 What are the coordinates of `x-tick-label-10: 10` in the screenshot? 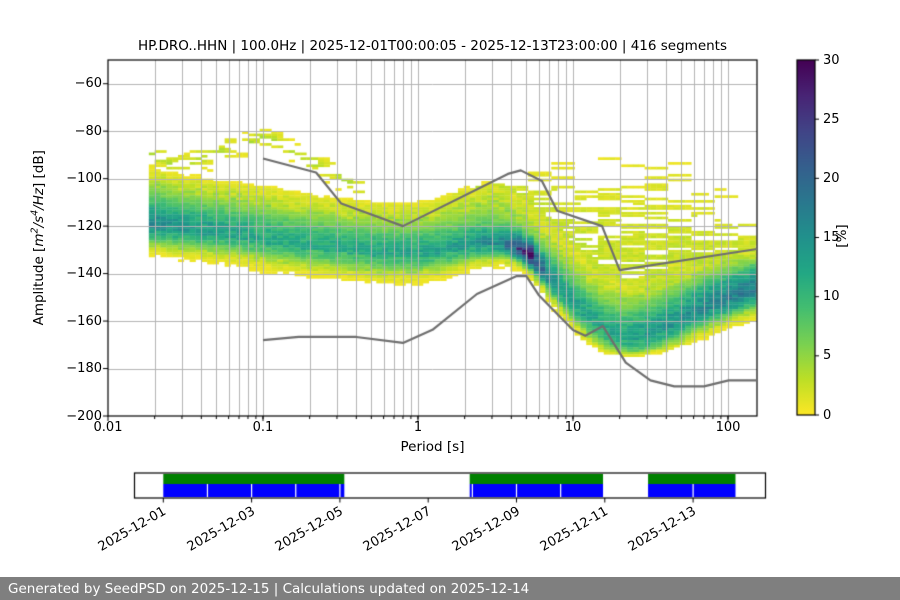 It's located at (573, 427).